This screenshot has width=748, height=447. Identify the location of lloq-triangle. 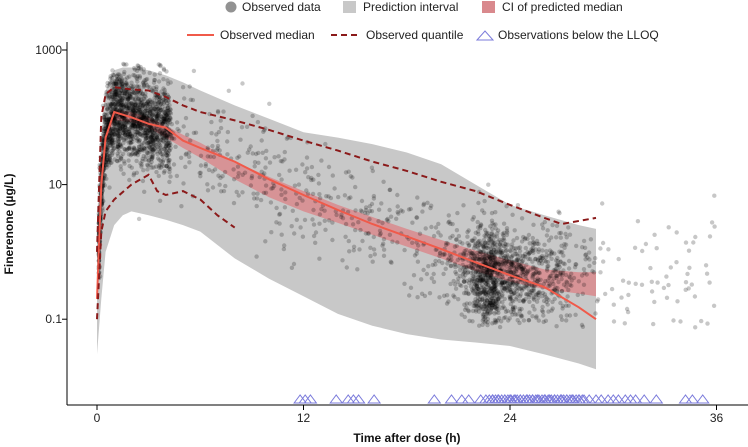
(451, 399).